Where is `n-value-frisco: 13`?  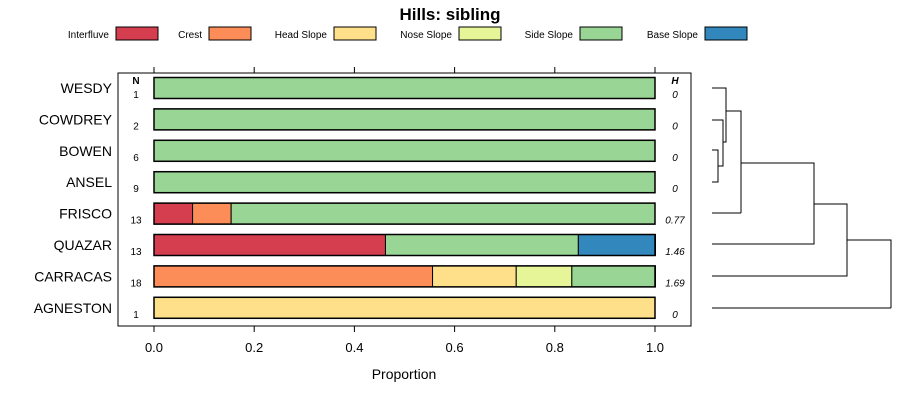 n-value-frisco: 13 is located at coordinates (136, 221).